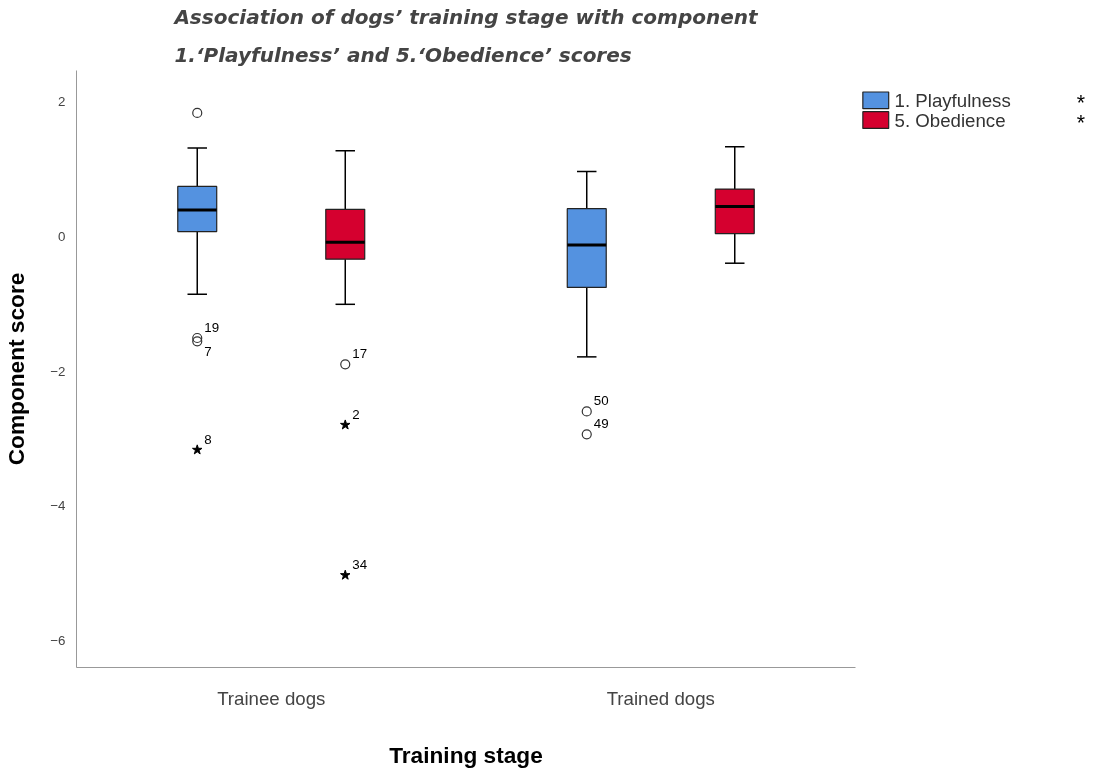  Describe the element at coordinates (360, 354) in the screenshot. I see `annotation: 17` at that location.